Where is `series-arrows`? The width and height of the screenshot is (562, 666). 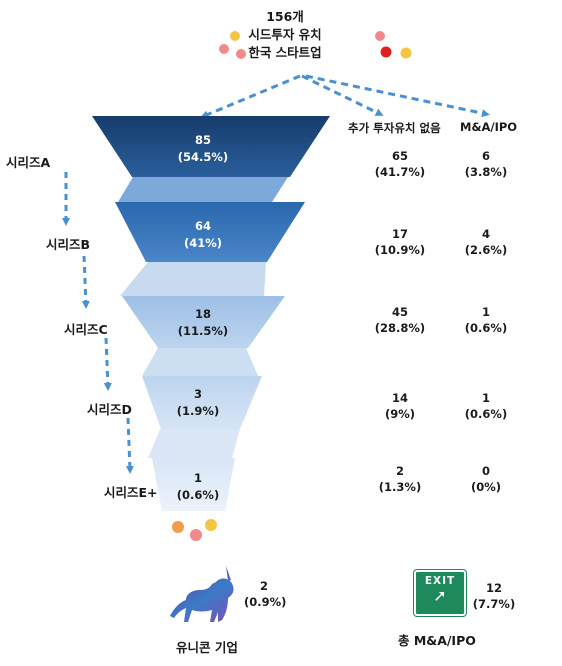
series-arrows is located at coordinates (98, 323).